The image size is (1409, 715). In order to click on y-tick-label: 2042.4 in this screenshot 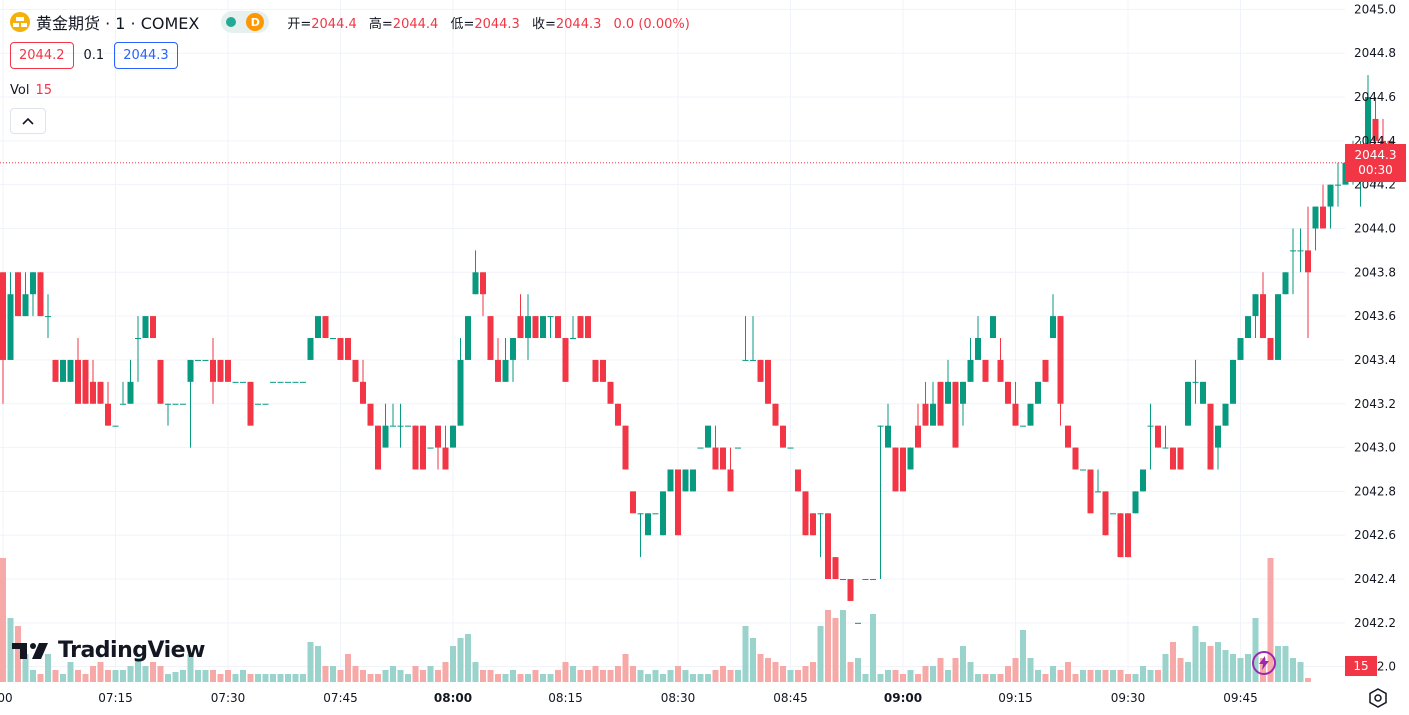, I will do `click(1375, 579)`.